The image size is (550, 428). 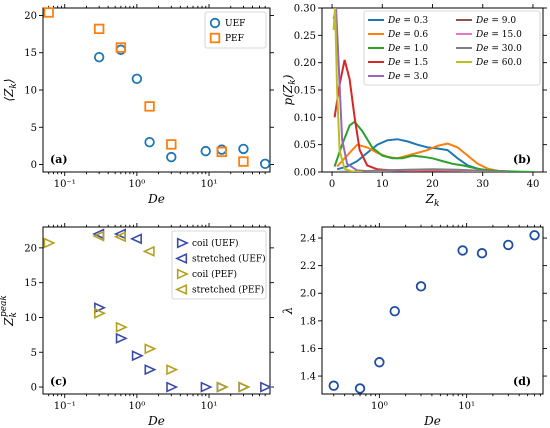 What do you see at coordinates (308, 321) in the screenshot?
I see `y-tick-label: 1.8` at bounding box center [308, 321].